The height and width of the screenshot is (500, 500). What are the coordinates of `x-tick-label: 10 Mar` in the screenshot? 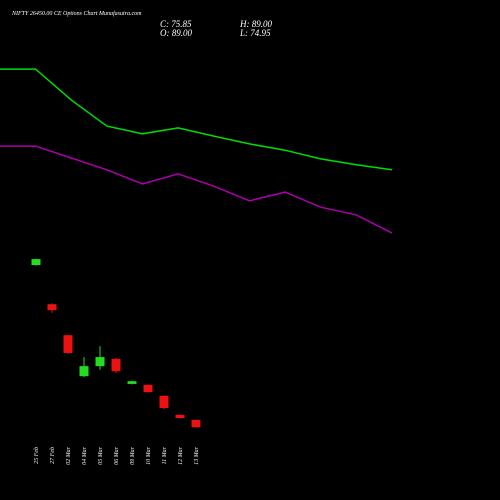 It's located at (149, 455).